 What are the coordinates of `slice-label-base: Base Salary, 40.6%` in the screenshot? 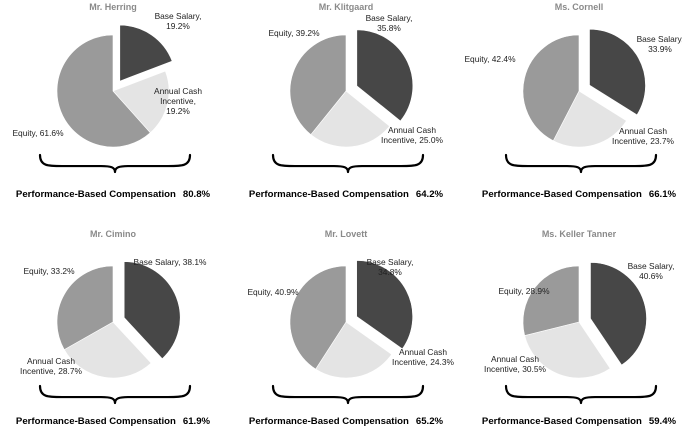 It's located at (651, 271).